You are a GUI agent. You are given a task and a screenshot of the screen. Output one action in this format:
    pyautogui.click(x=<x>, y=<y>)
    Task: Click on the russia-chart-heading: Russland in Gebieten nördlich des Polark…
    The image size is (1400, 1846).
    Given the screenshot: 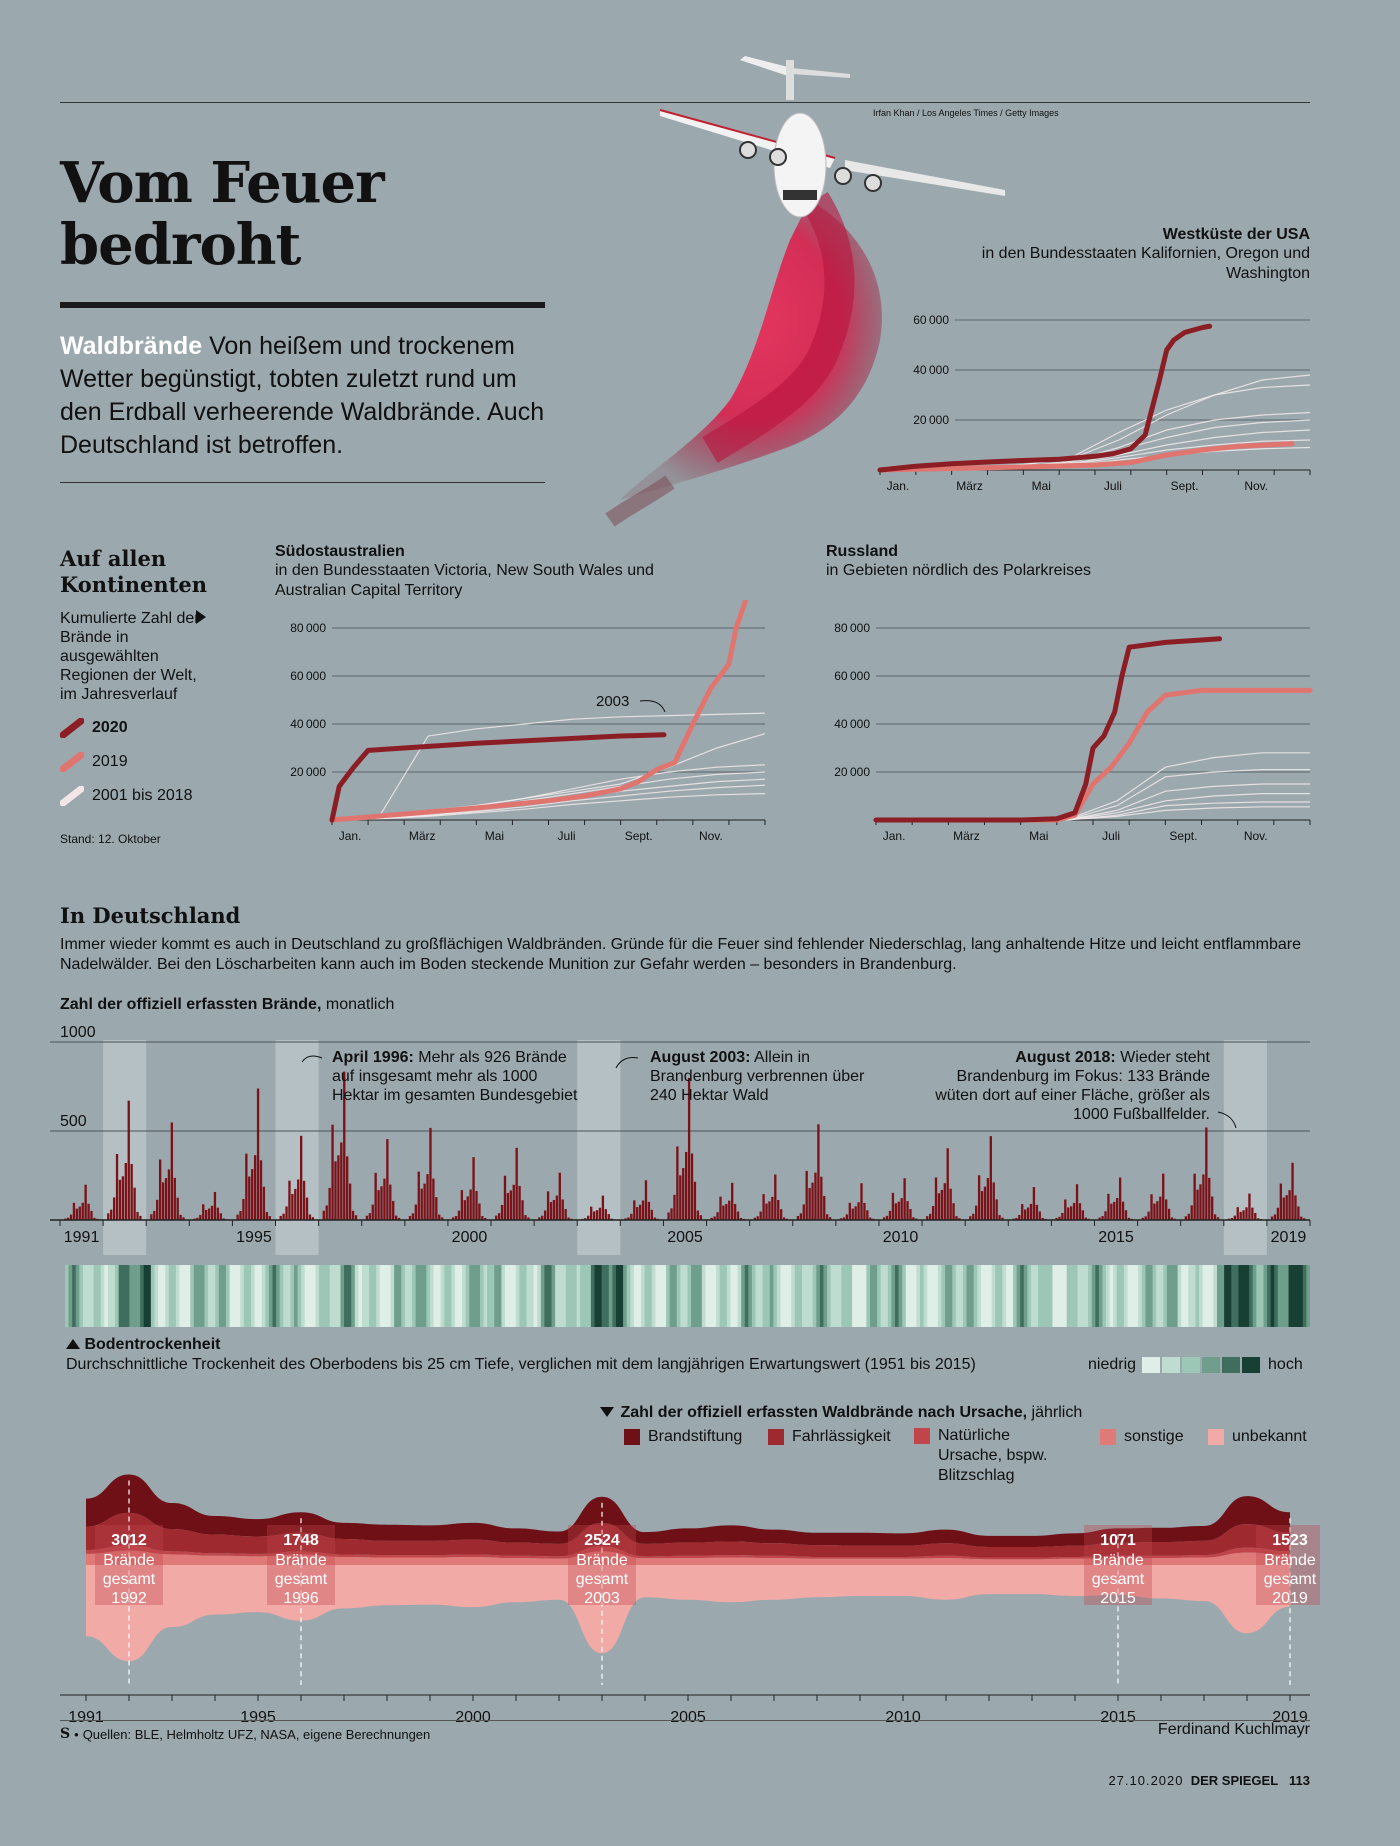 What is the action you would take?
    pyautogui.click(x=1041, y=562)
    